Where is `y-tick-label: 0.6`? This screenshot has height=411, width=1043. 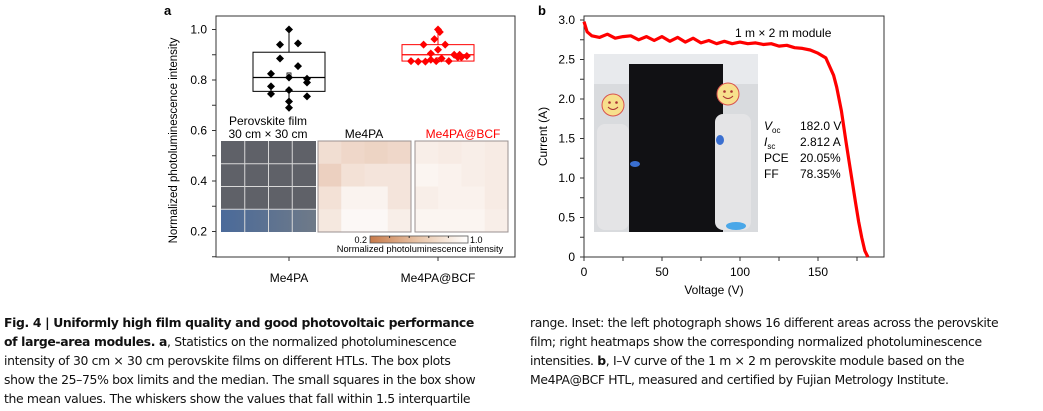 y-tick-label: 0.6 is located at coordinates (198, 131).